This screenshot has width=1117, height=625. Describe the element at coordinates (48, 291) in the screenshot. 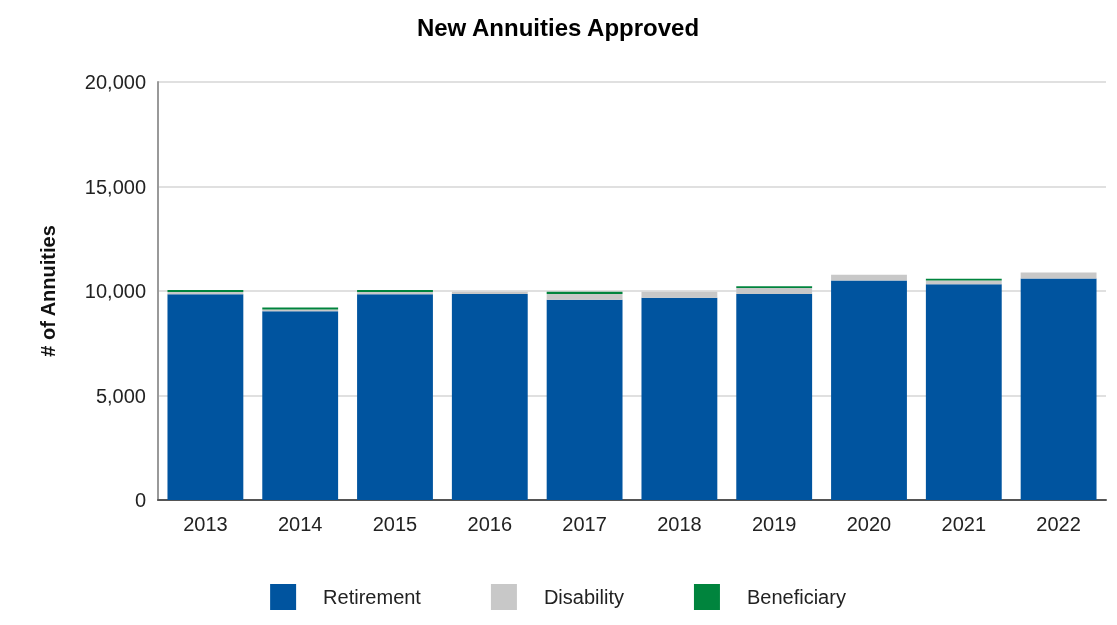

I see `y-axis-title: # of Annuities` at that location.